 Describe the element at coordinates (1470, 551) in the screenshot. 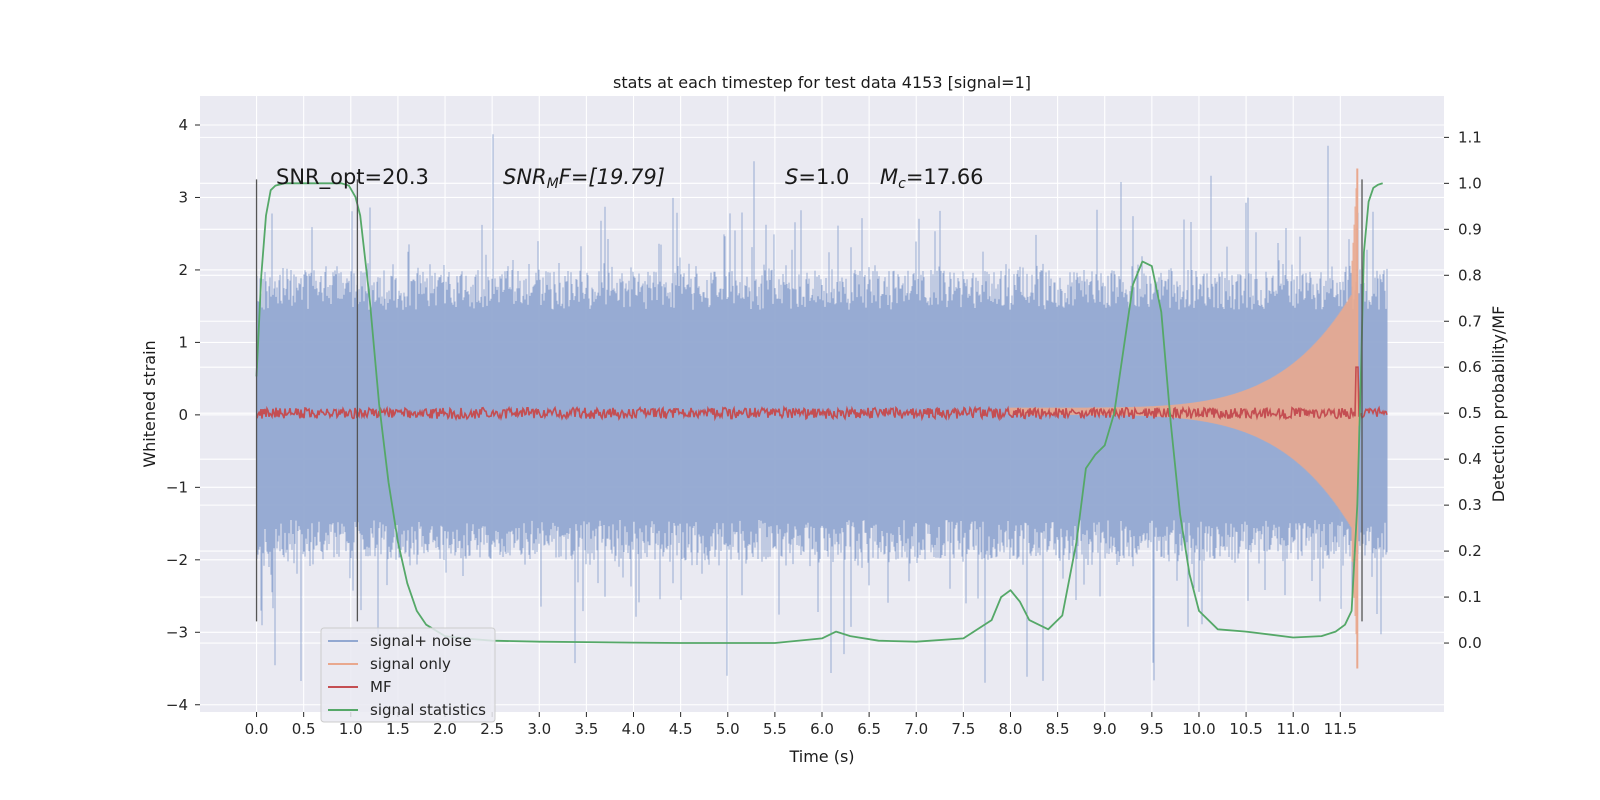

I see `y-right-tick-label: 0.2` at that location.